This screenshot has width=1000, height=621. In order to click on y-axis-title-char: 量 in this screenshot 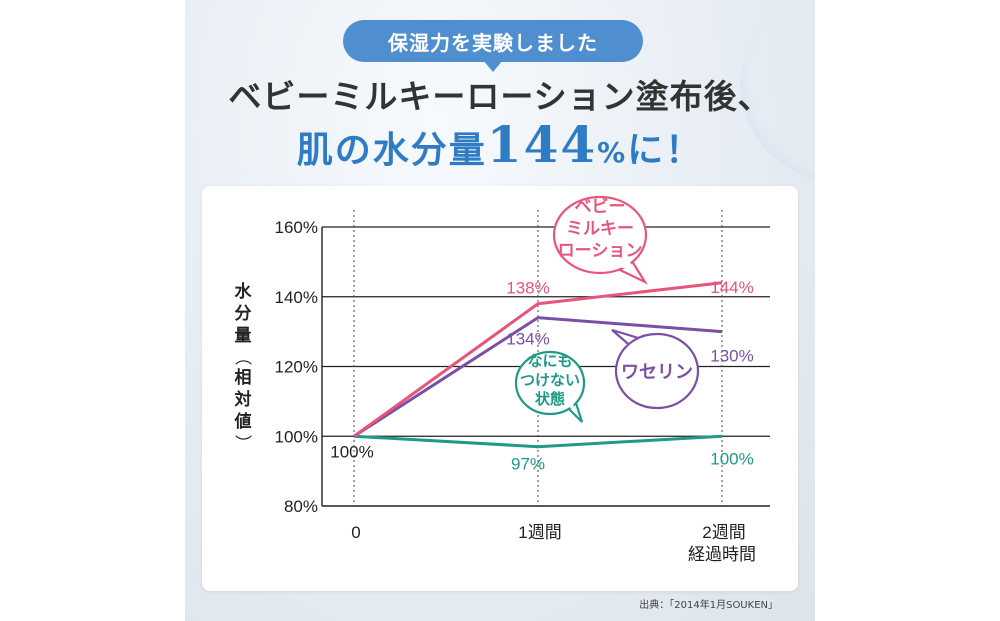, I will do `click(243, 335)`.